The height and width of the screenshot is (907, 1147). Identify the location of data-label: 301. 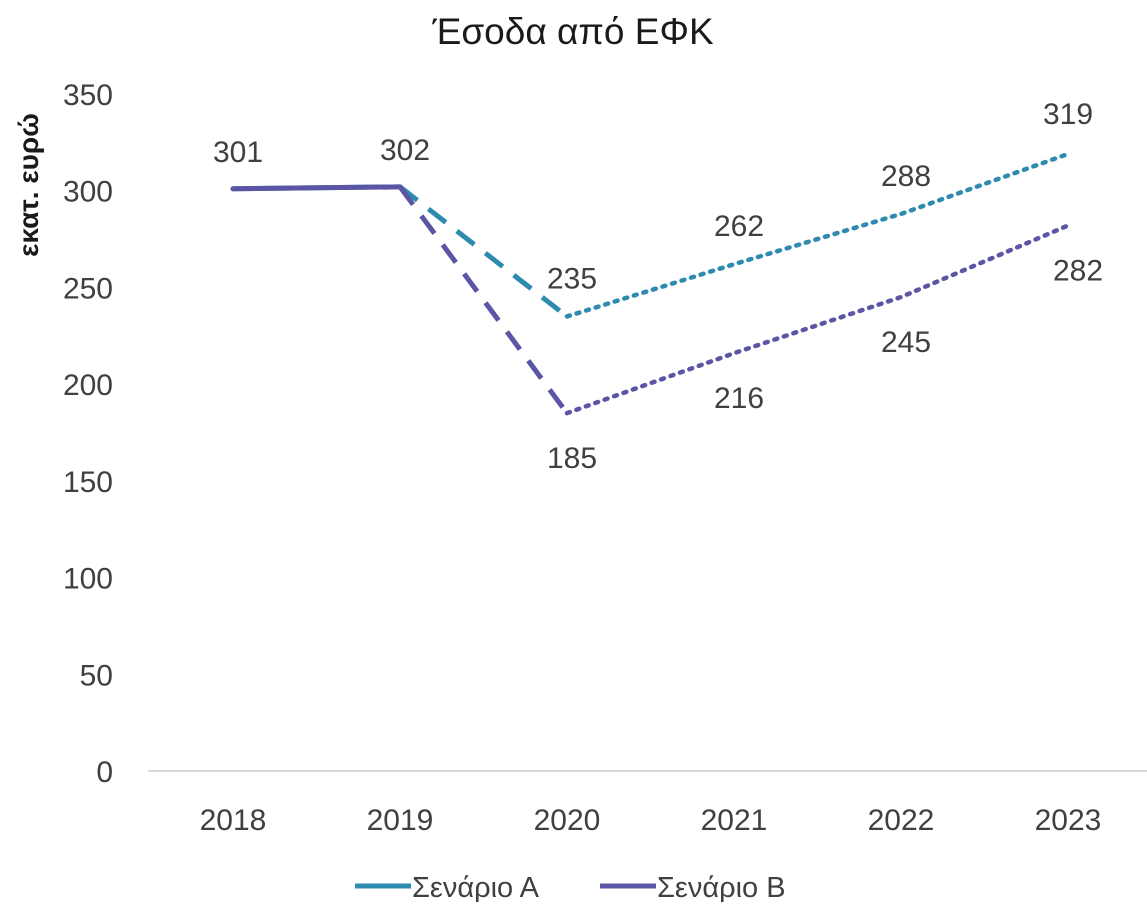
(238, 152).